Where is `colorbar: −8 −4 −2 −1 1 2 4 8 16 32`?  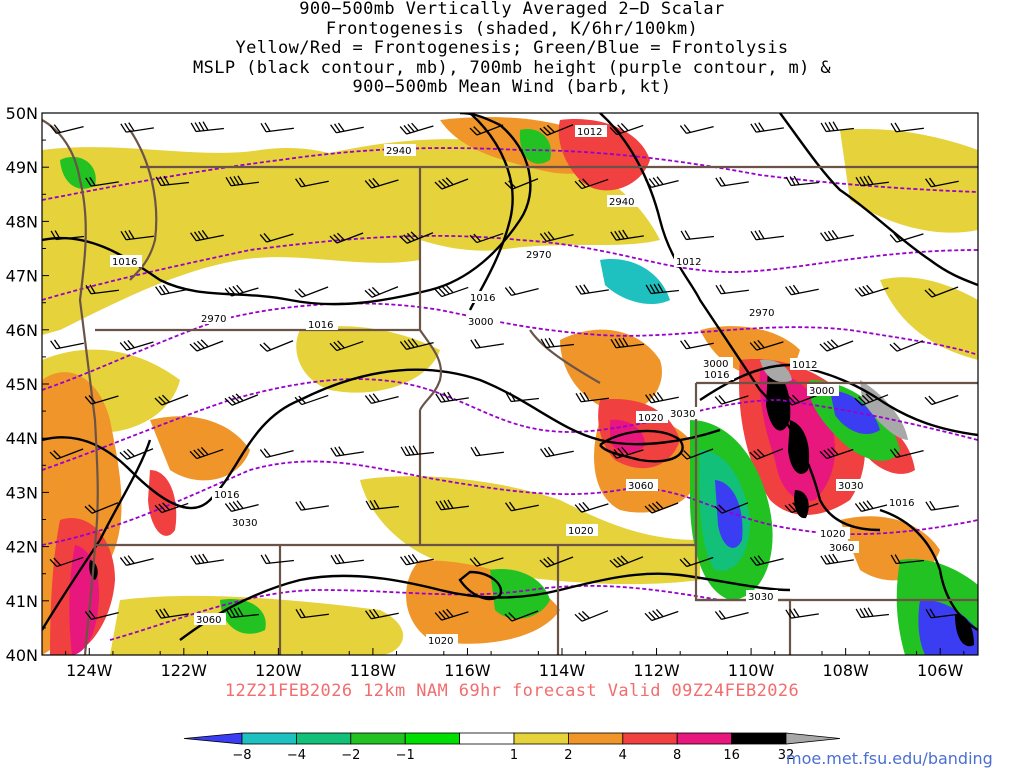 colorbar: −8 −4 −2 −1 1 2 4 8 16 32 is located at coordinates (512, 747).